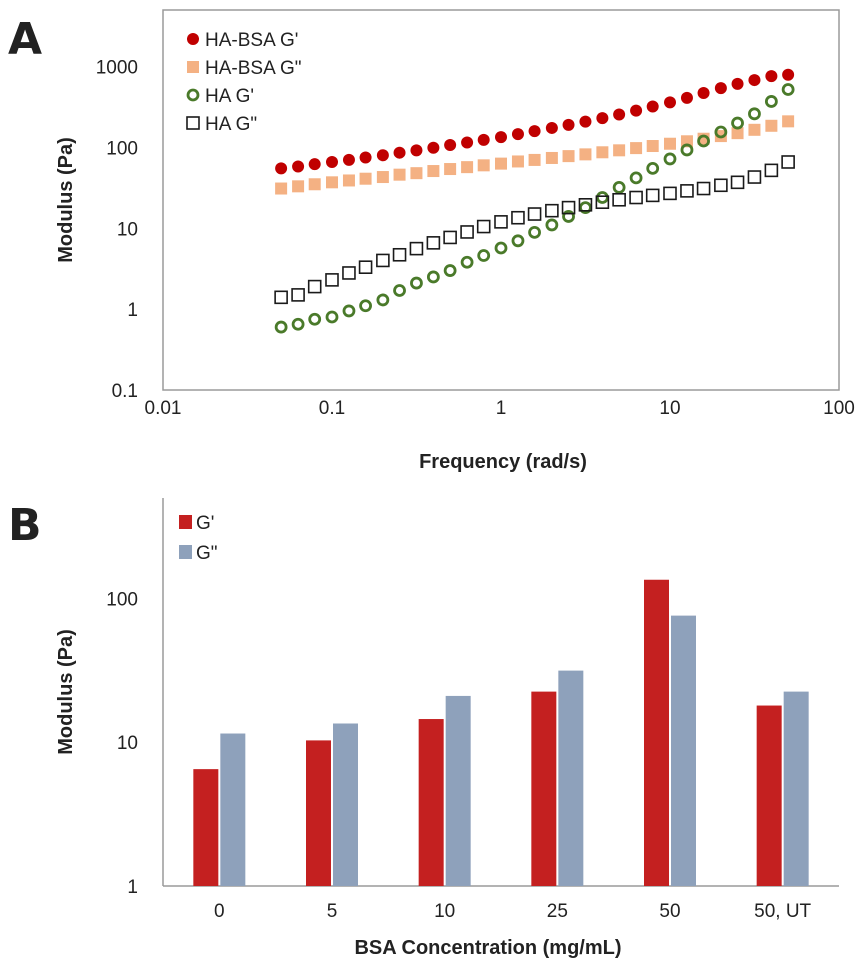 The height and width of the screenshot is (971, 865). What do you see at coordinates (66, 200) in the screenshot?
I see `panel-a-y-axis-title: Modulus (Pa)` at bounding box center [66, 200].